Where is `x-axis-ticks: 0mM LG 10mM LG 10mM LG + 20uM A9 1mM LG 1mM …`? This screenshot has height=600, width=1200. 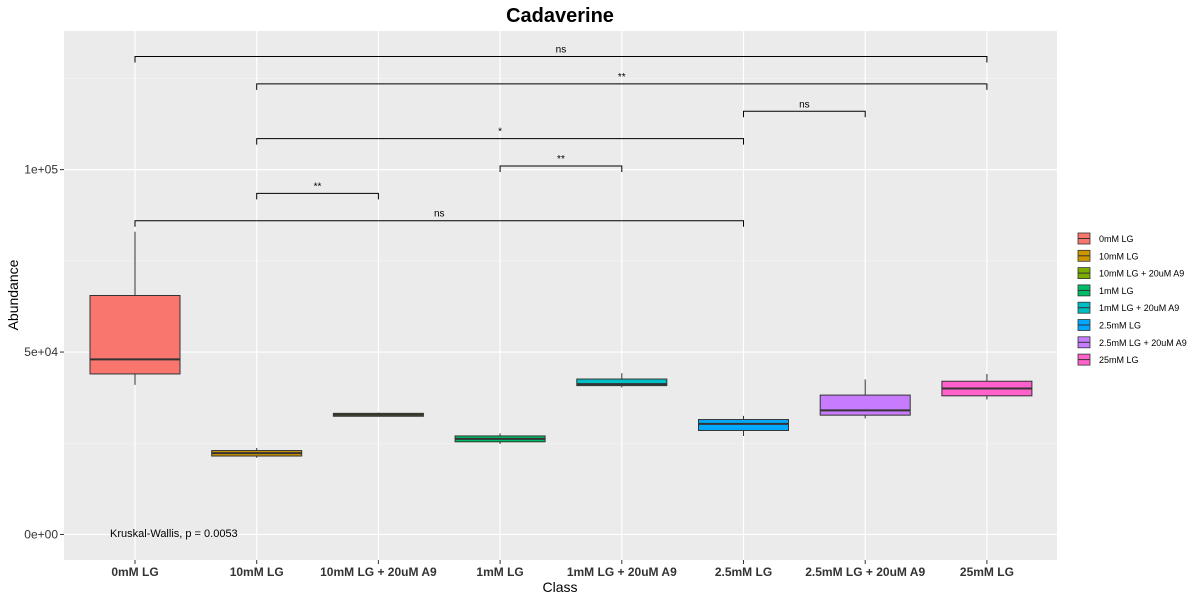
x-axis-ticks: 0mM LG 10mM LG 10mM LG + 20uM A9 1mM LG 1mM … is located at coordinates (562, 569).